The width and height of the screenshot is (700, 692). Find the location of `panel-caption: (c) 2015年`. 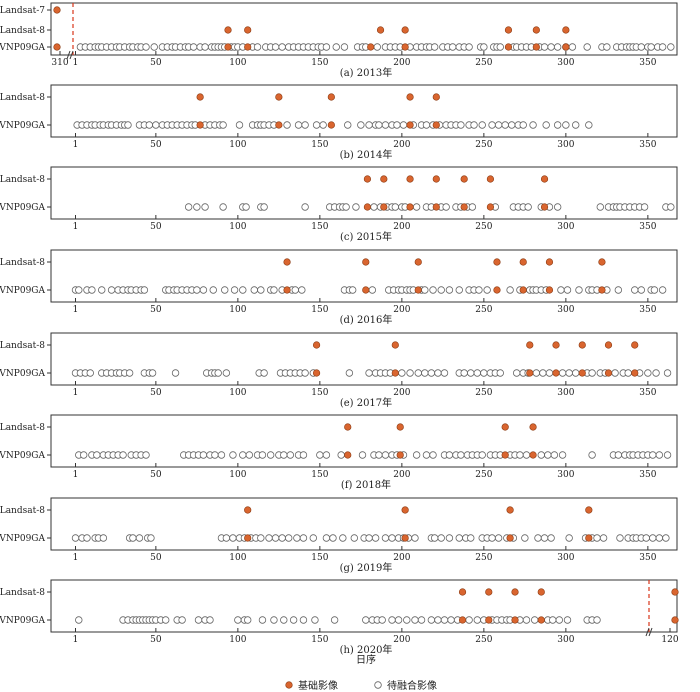

panel-caption: (c) 2015年 is located at coordinates (366, 236).